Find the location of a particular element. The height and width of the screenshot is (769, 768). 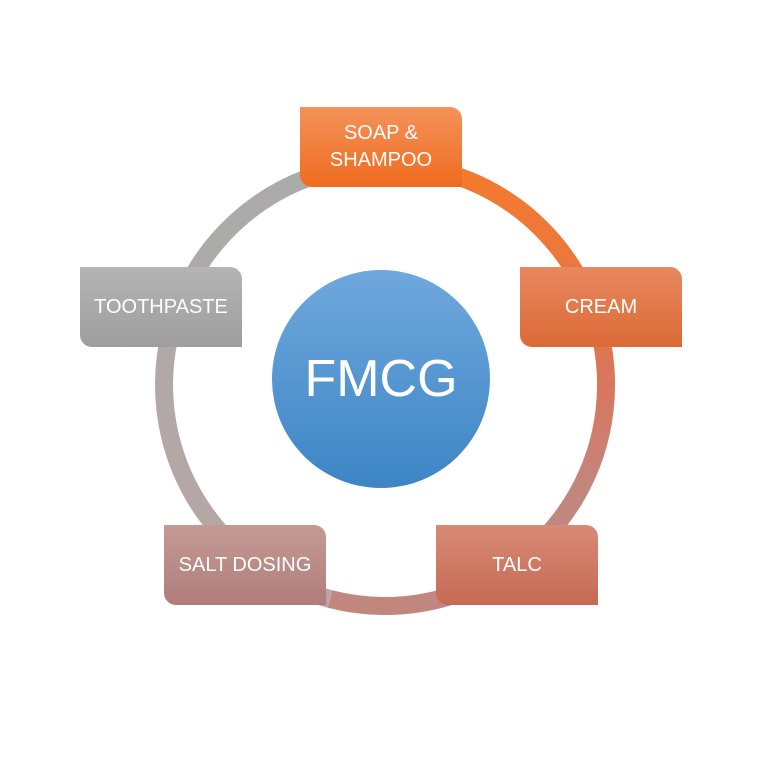

center-fmcg-circle: FMCG is located at coordinates (381, 379).